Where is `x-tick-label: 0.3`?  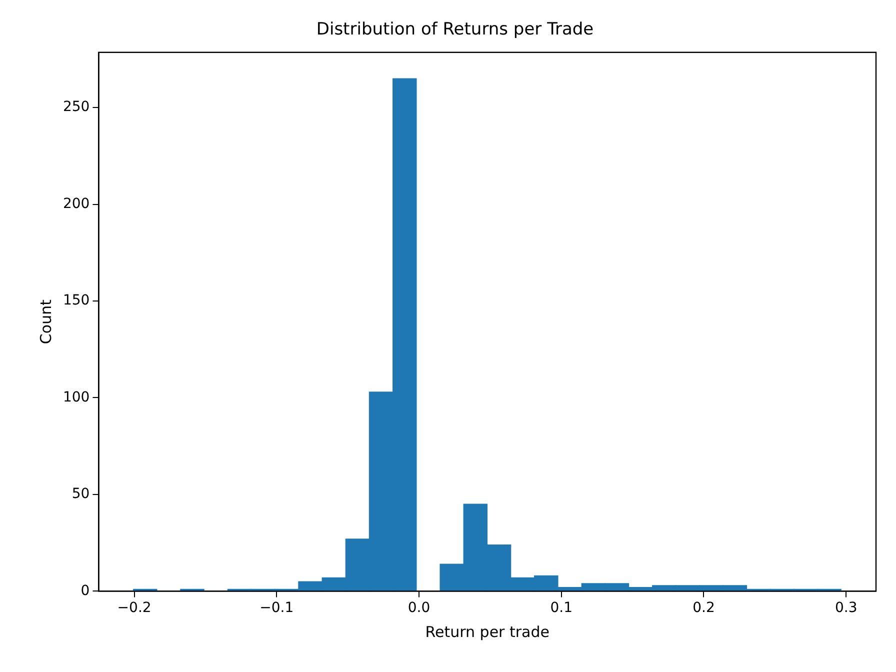 x-tick-label: 0.3 is located at coordinates (846, 608).